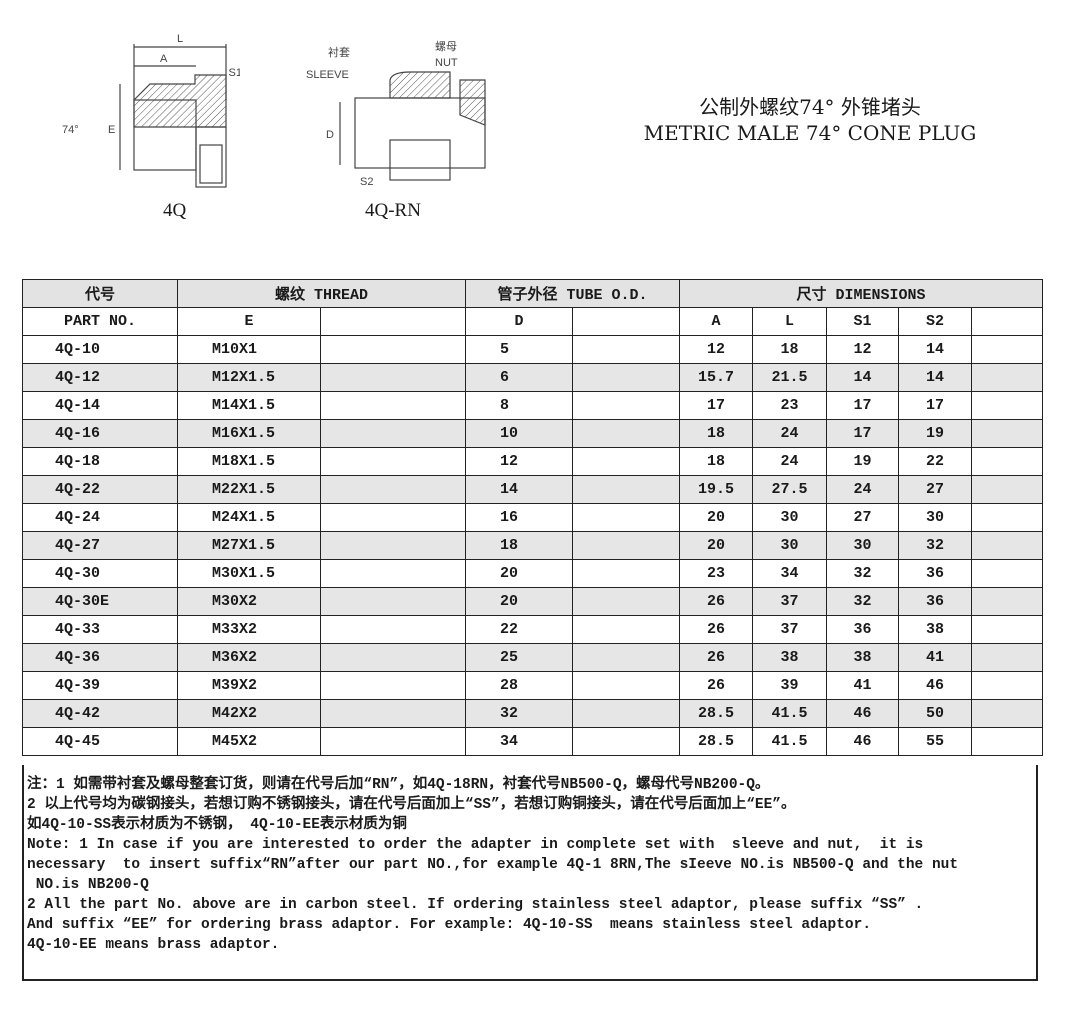  What do you see at coordinates (330, 135) in the screenshot?
I see `svg-text: D` at bounding box center [330, 135].